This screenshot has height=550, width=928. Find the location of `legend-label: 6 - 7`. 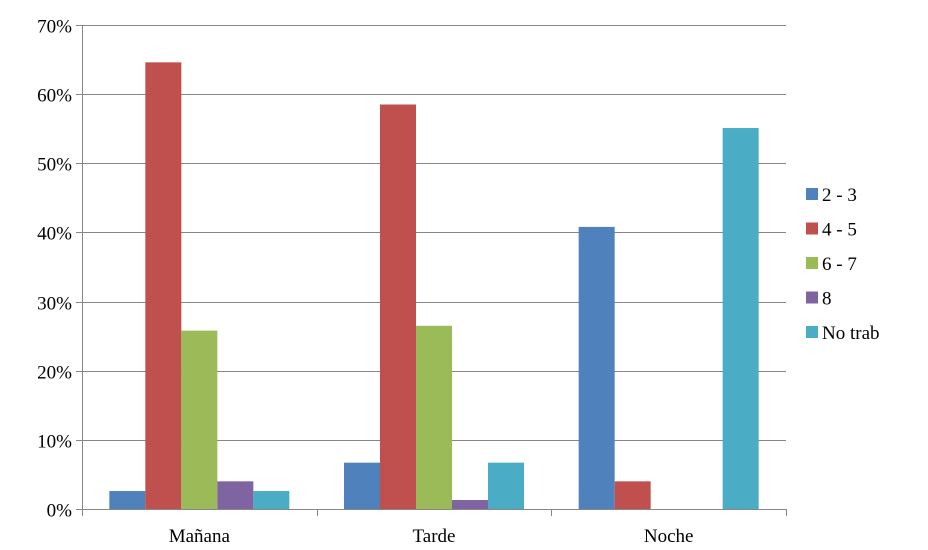

legend-label: 6 - 7 is located at coordinates (839, 264).